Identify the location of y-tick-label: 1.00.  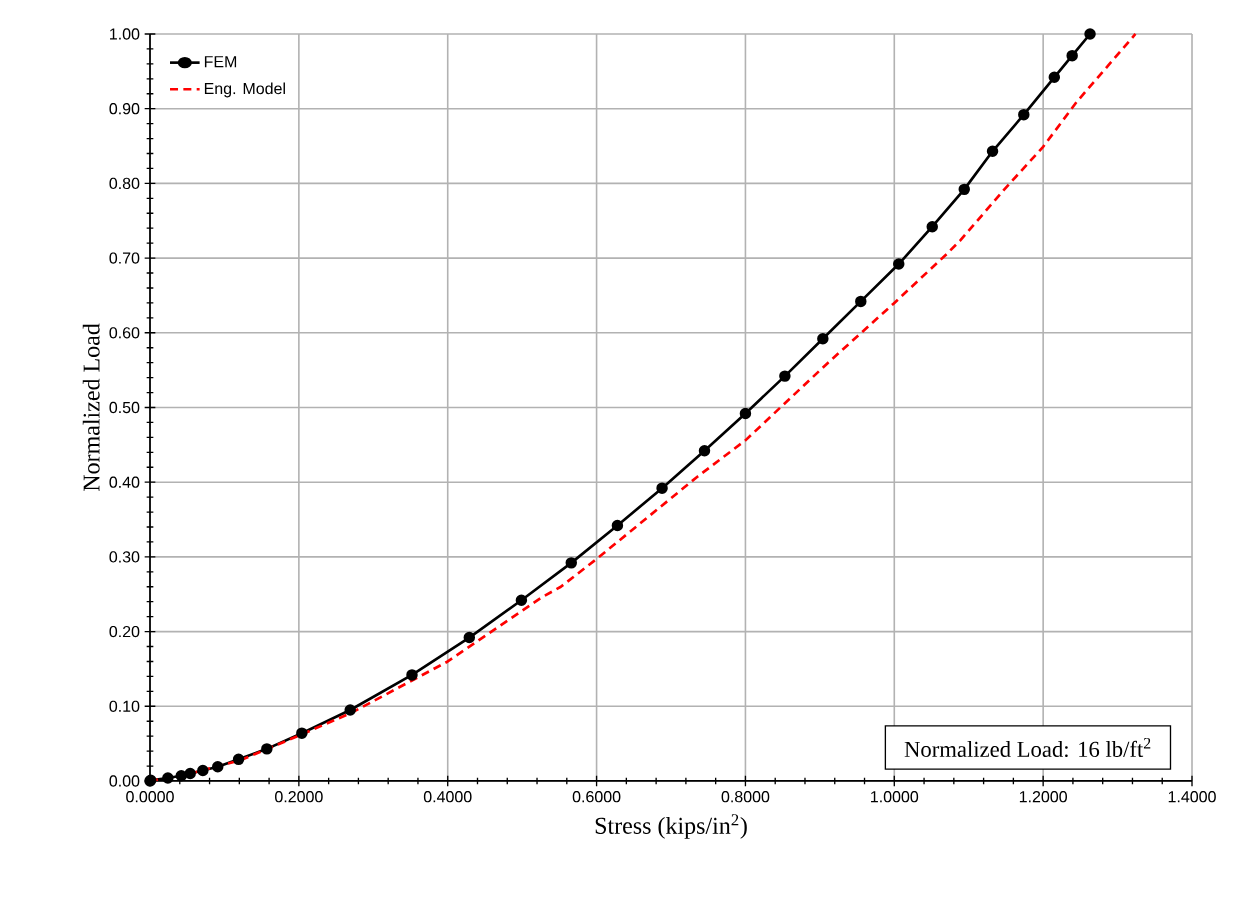
(125, 34).